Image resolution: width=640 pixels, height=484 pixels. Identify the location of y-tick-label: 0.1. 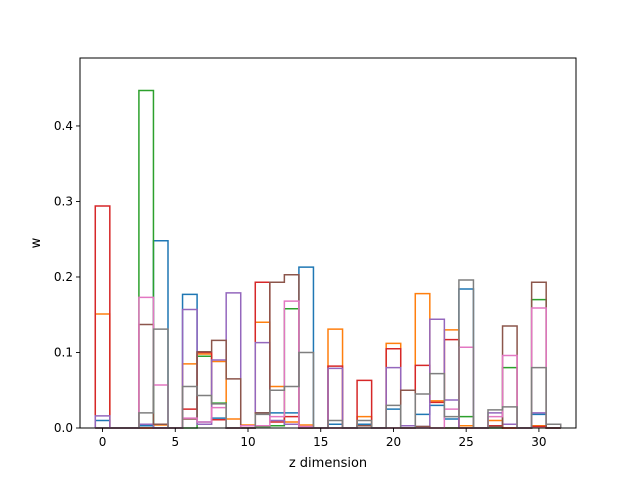
(63, 352).